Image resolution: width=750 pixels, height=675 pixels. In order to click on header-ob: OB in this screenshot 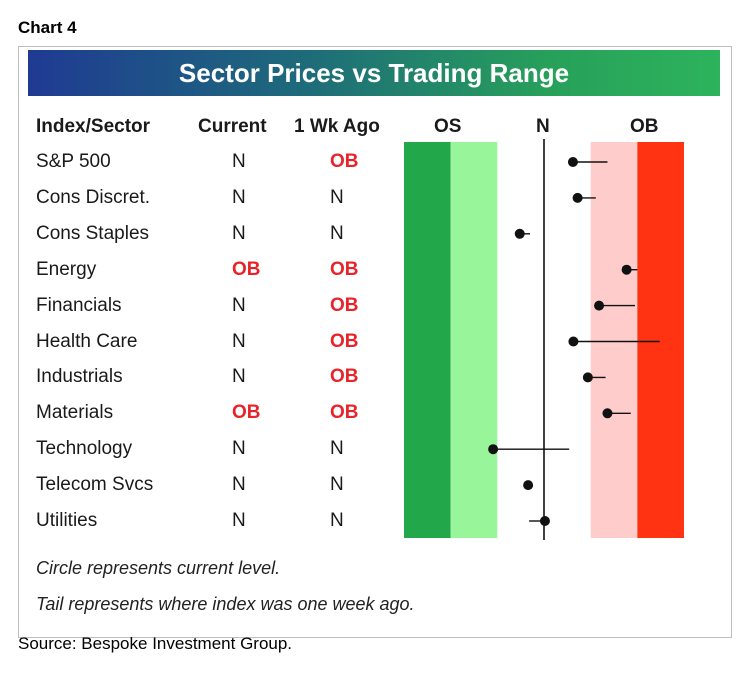, I will do `click(644, 126)`.